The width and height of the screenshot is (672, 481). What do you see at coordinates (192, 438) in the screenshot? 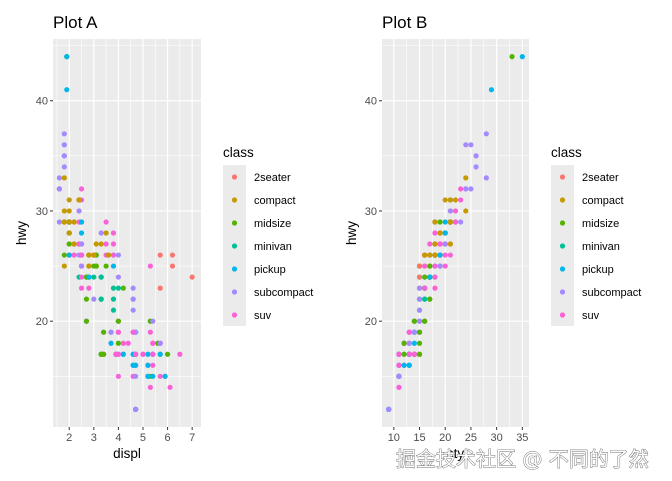
I see `x-tick-label: 7` at bounding box center [192, 438].